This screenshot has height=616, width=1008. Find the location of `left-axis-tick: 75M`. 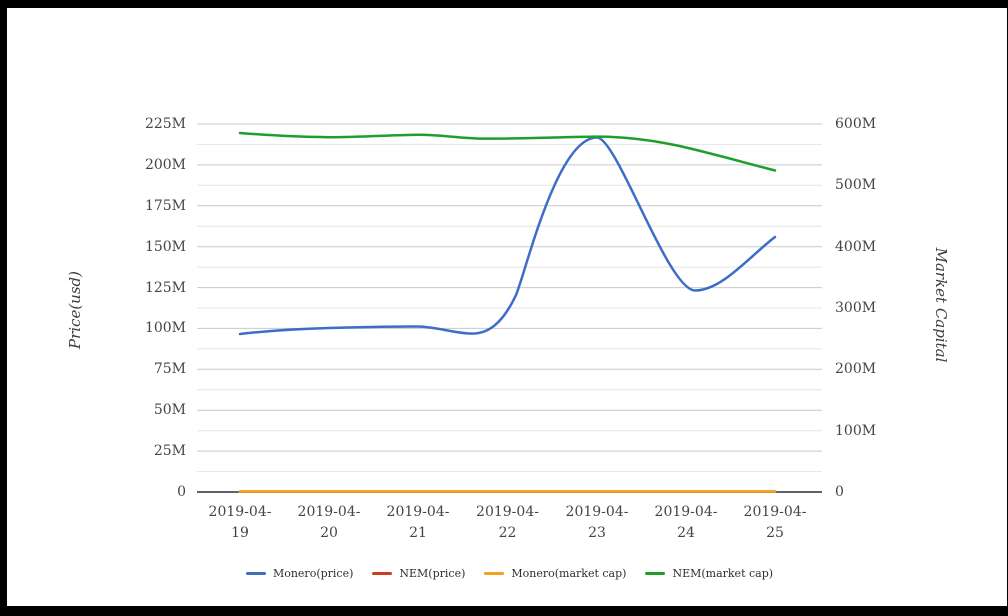

left-axis-tick: 75M is located at coordinates (169, 369).